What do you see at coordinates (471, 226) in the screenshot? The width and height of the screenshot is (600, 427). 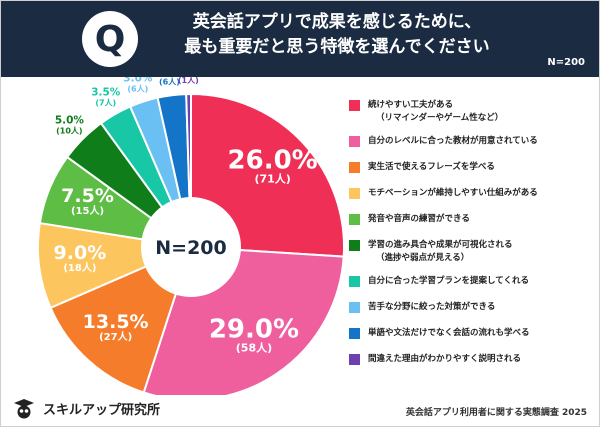 I see `legend-item-5: 発音や音声の練習ができる` at bounding box center [471, 226].